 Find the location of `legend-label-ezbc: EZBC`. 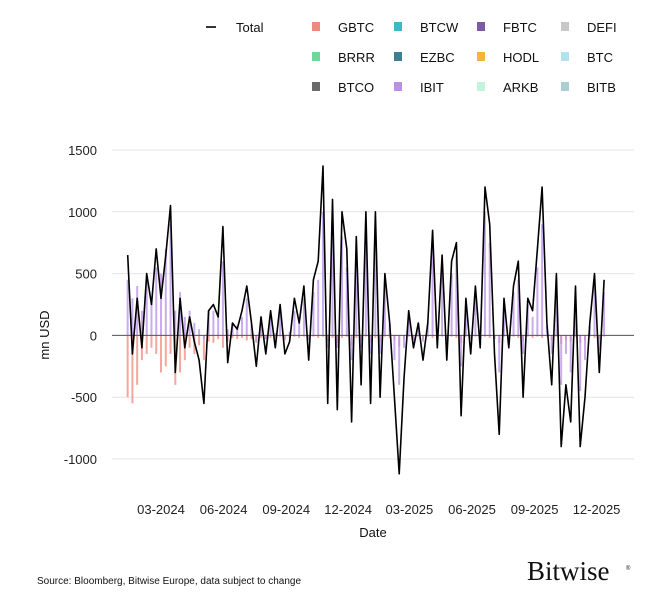

legend-label-ezbc: EZBC is located at coordinates (437, 57).